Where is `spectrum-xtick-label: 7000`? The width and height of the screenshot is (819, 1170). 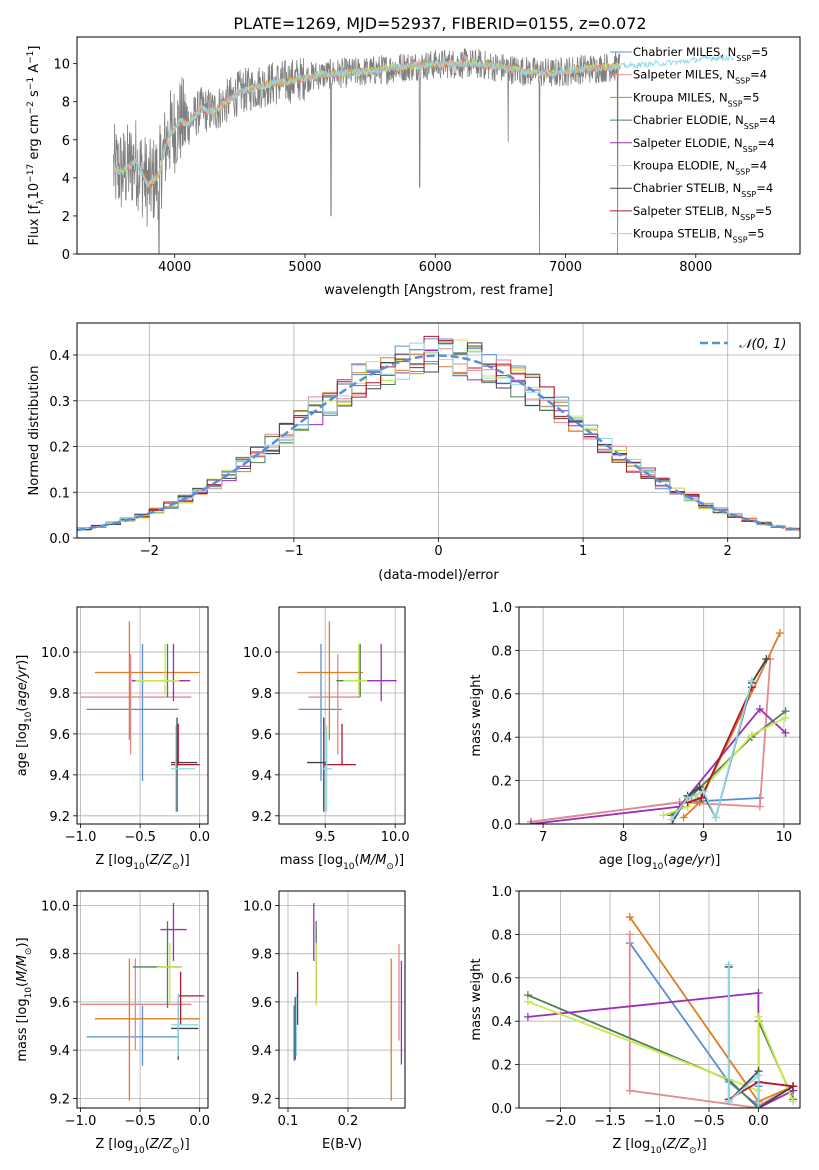
spectrum-xtick-label: 7000 is located at coordinates (565, 267).